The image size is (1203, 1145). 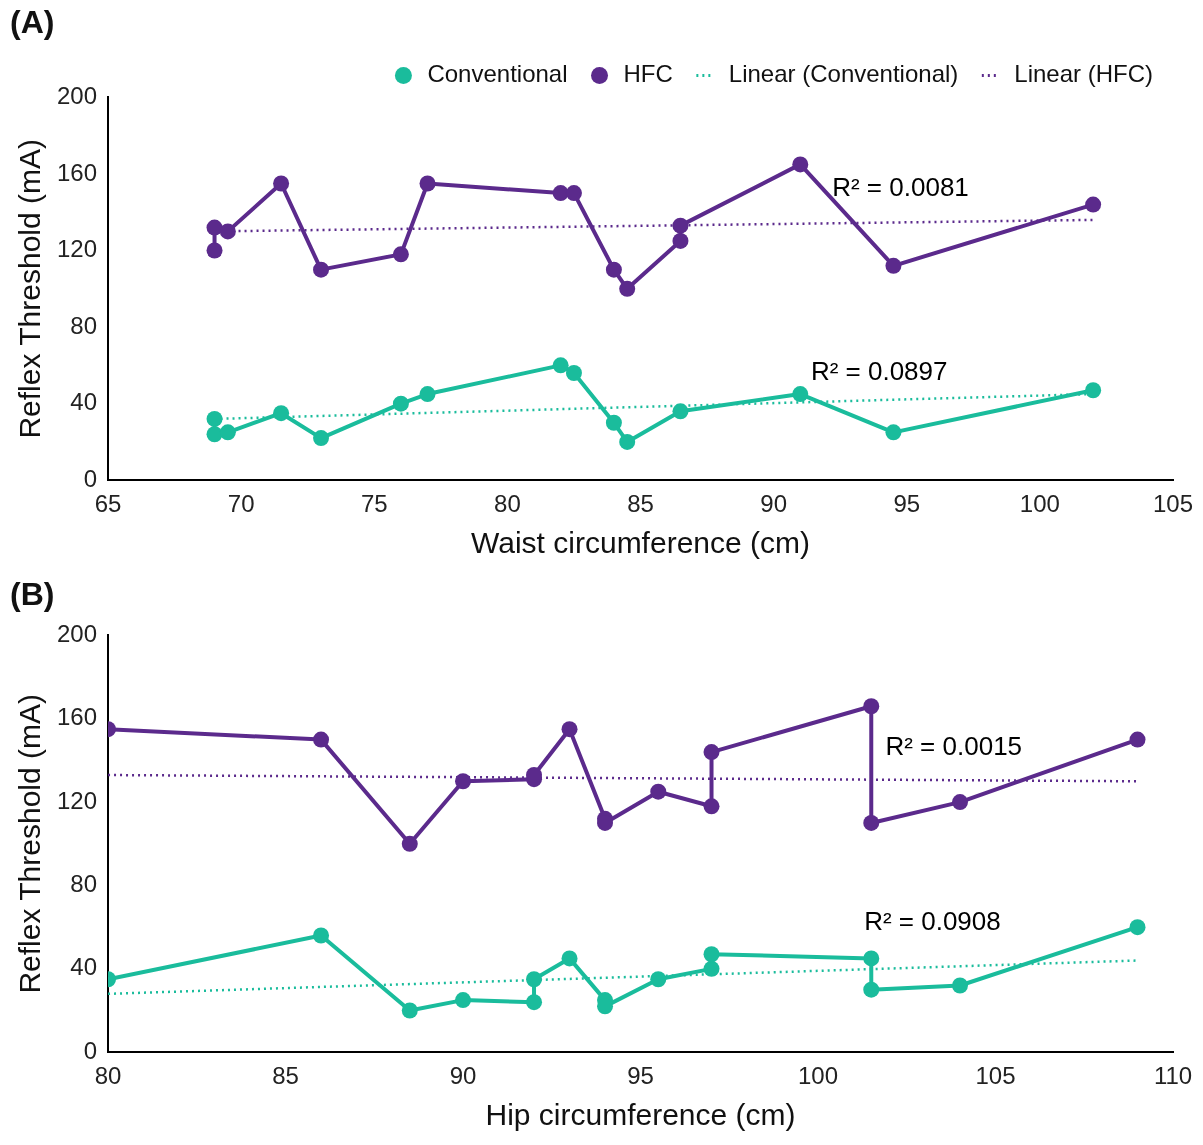 I want to click on x-tick-label: 65, so click(x=108, y=504).